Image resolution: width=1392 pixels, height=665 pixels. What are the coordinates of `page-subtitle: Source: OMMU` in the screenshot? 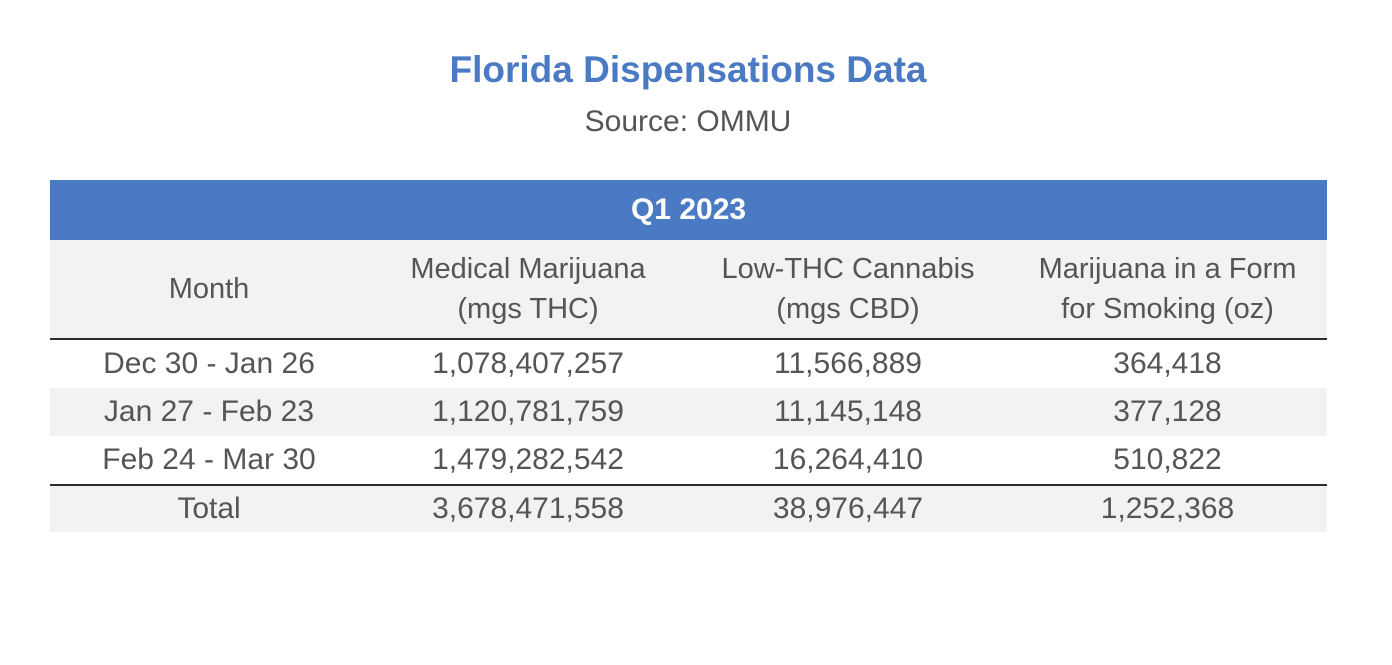 It's located at (688, 121).